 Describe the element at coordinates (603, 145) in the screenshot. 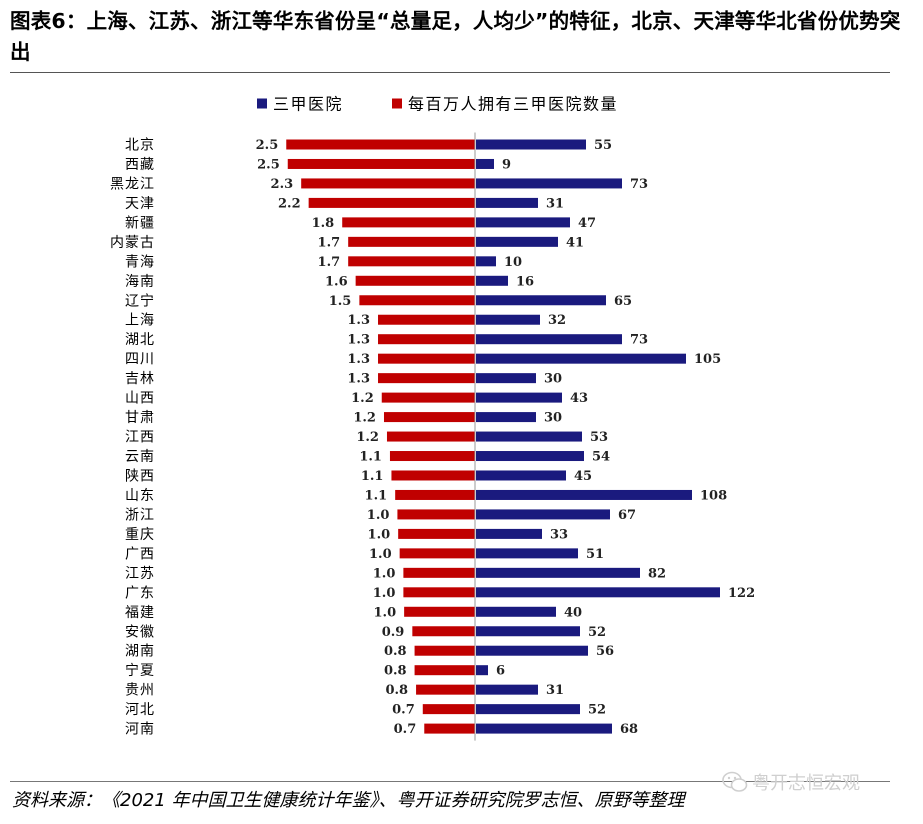

I see `value-label-hospital-count: 55` at that location.